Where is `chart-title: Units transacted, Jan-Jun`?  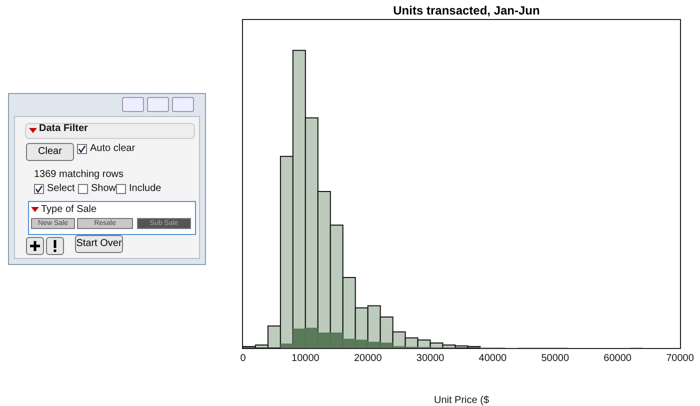
chart-title: Units transacted, Jan-Jun is located at coordinates (466, 10).